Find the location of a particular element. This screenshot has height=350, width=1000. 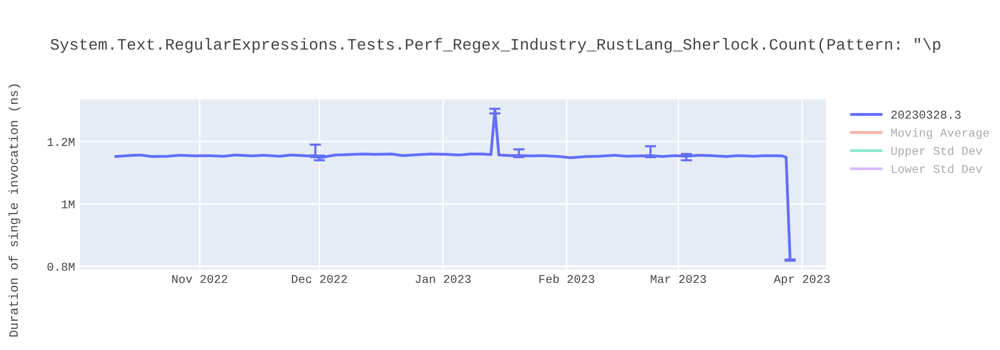

legend-label: Upper Std Dev is located at coordinates (936, 152).